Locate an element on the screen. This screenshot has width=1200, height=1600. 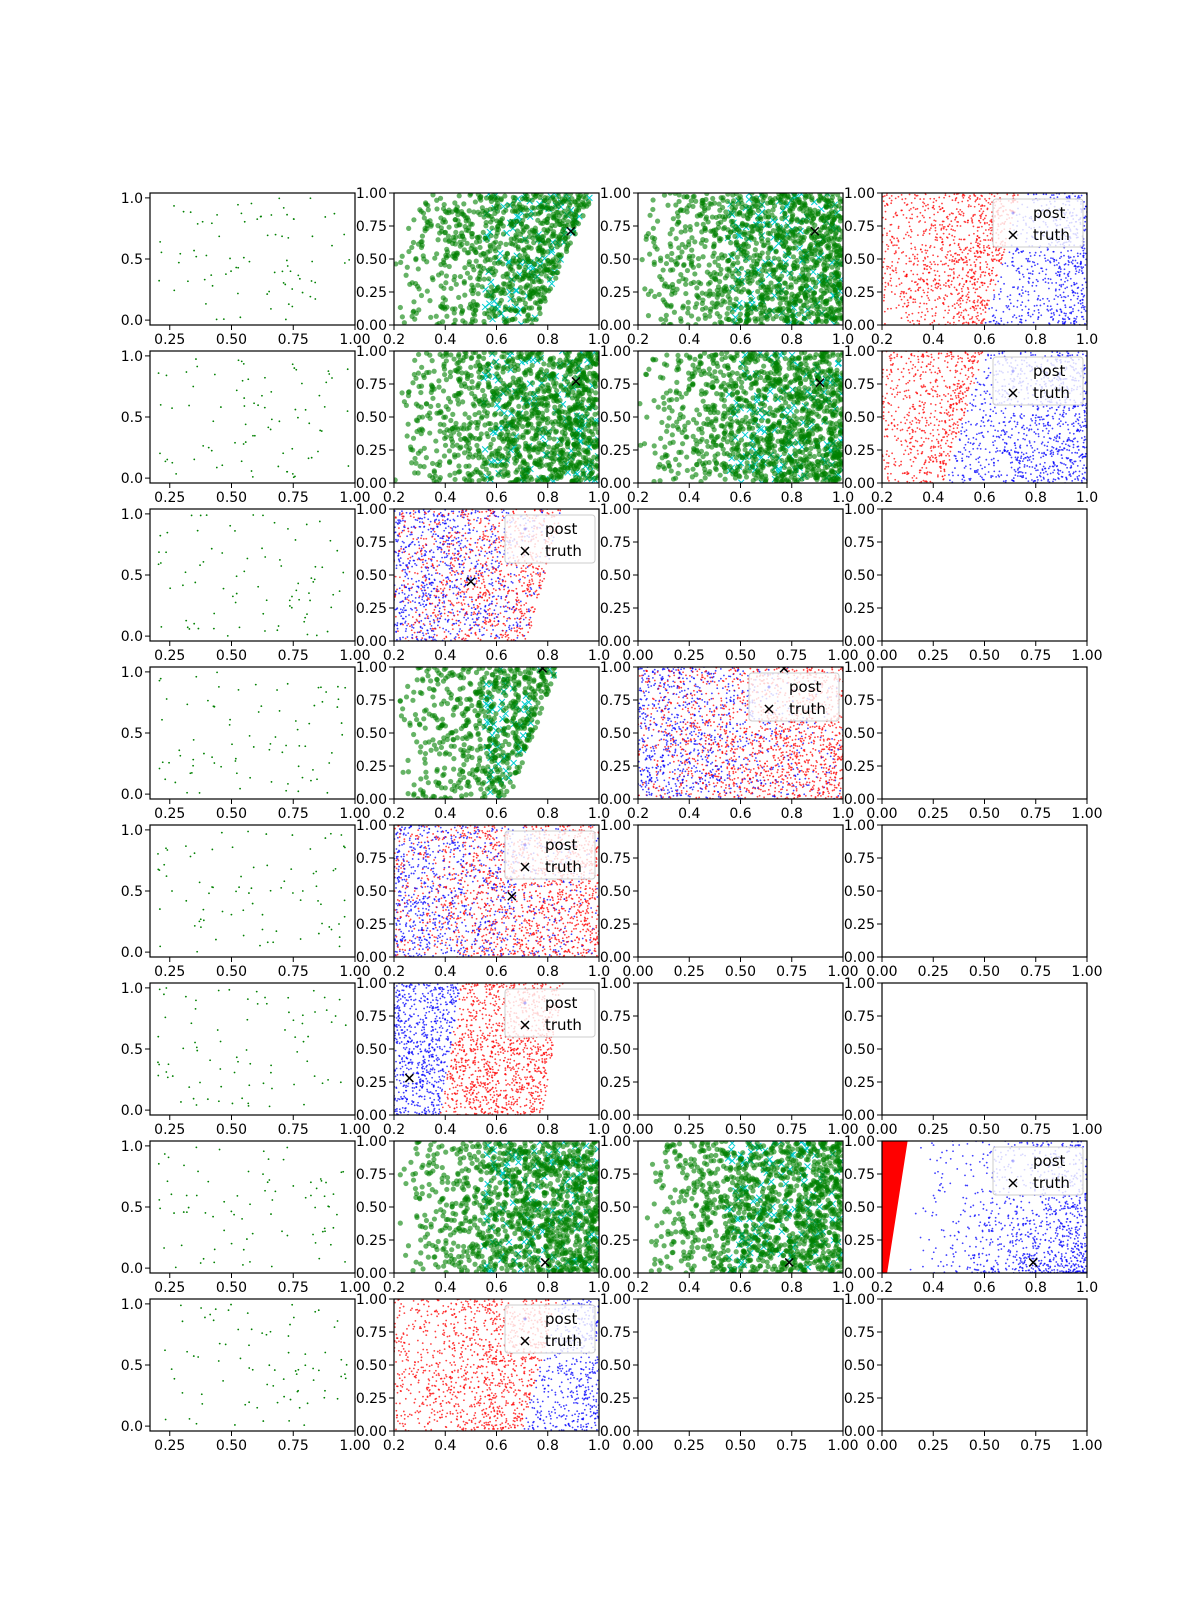
x-tick-label: 0.75 is located at coordinates (293, 498).